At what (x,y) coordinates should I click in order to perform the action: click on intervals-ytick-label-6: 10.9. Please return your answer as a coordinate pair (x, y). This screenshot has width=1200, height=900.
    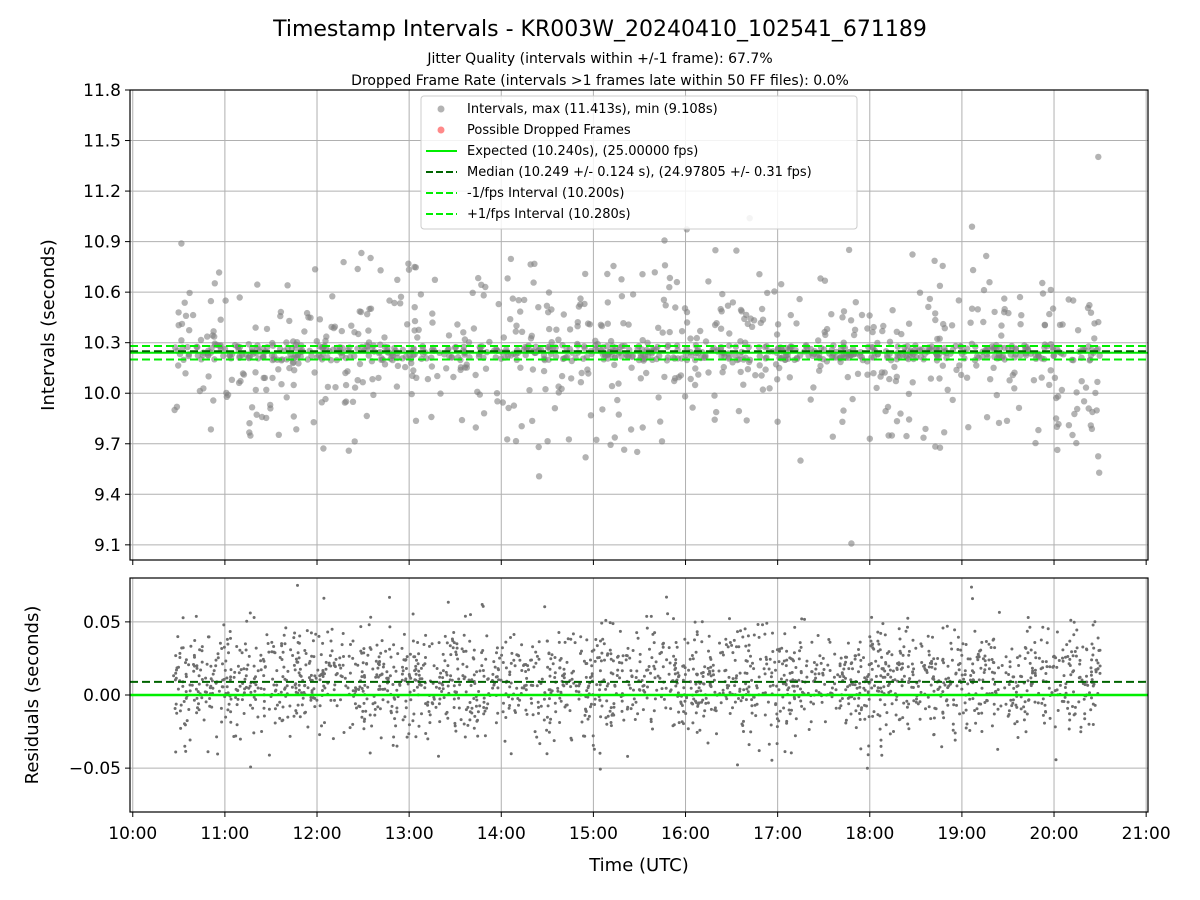
    Looking at the image, I should click on (102, 243).